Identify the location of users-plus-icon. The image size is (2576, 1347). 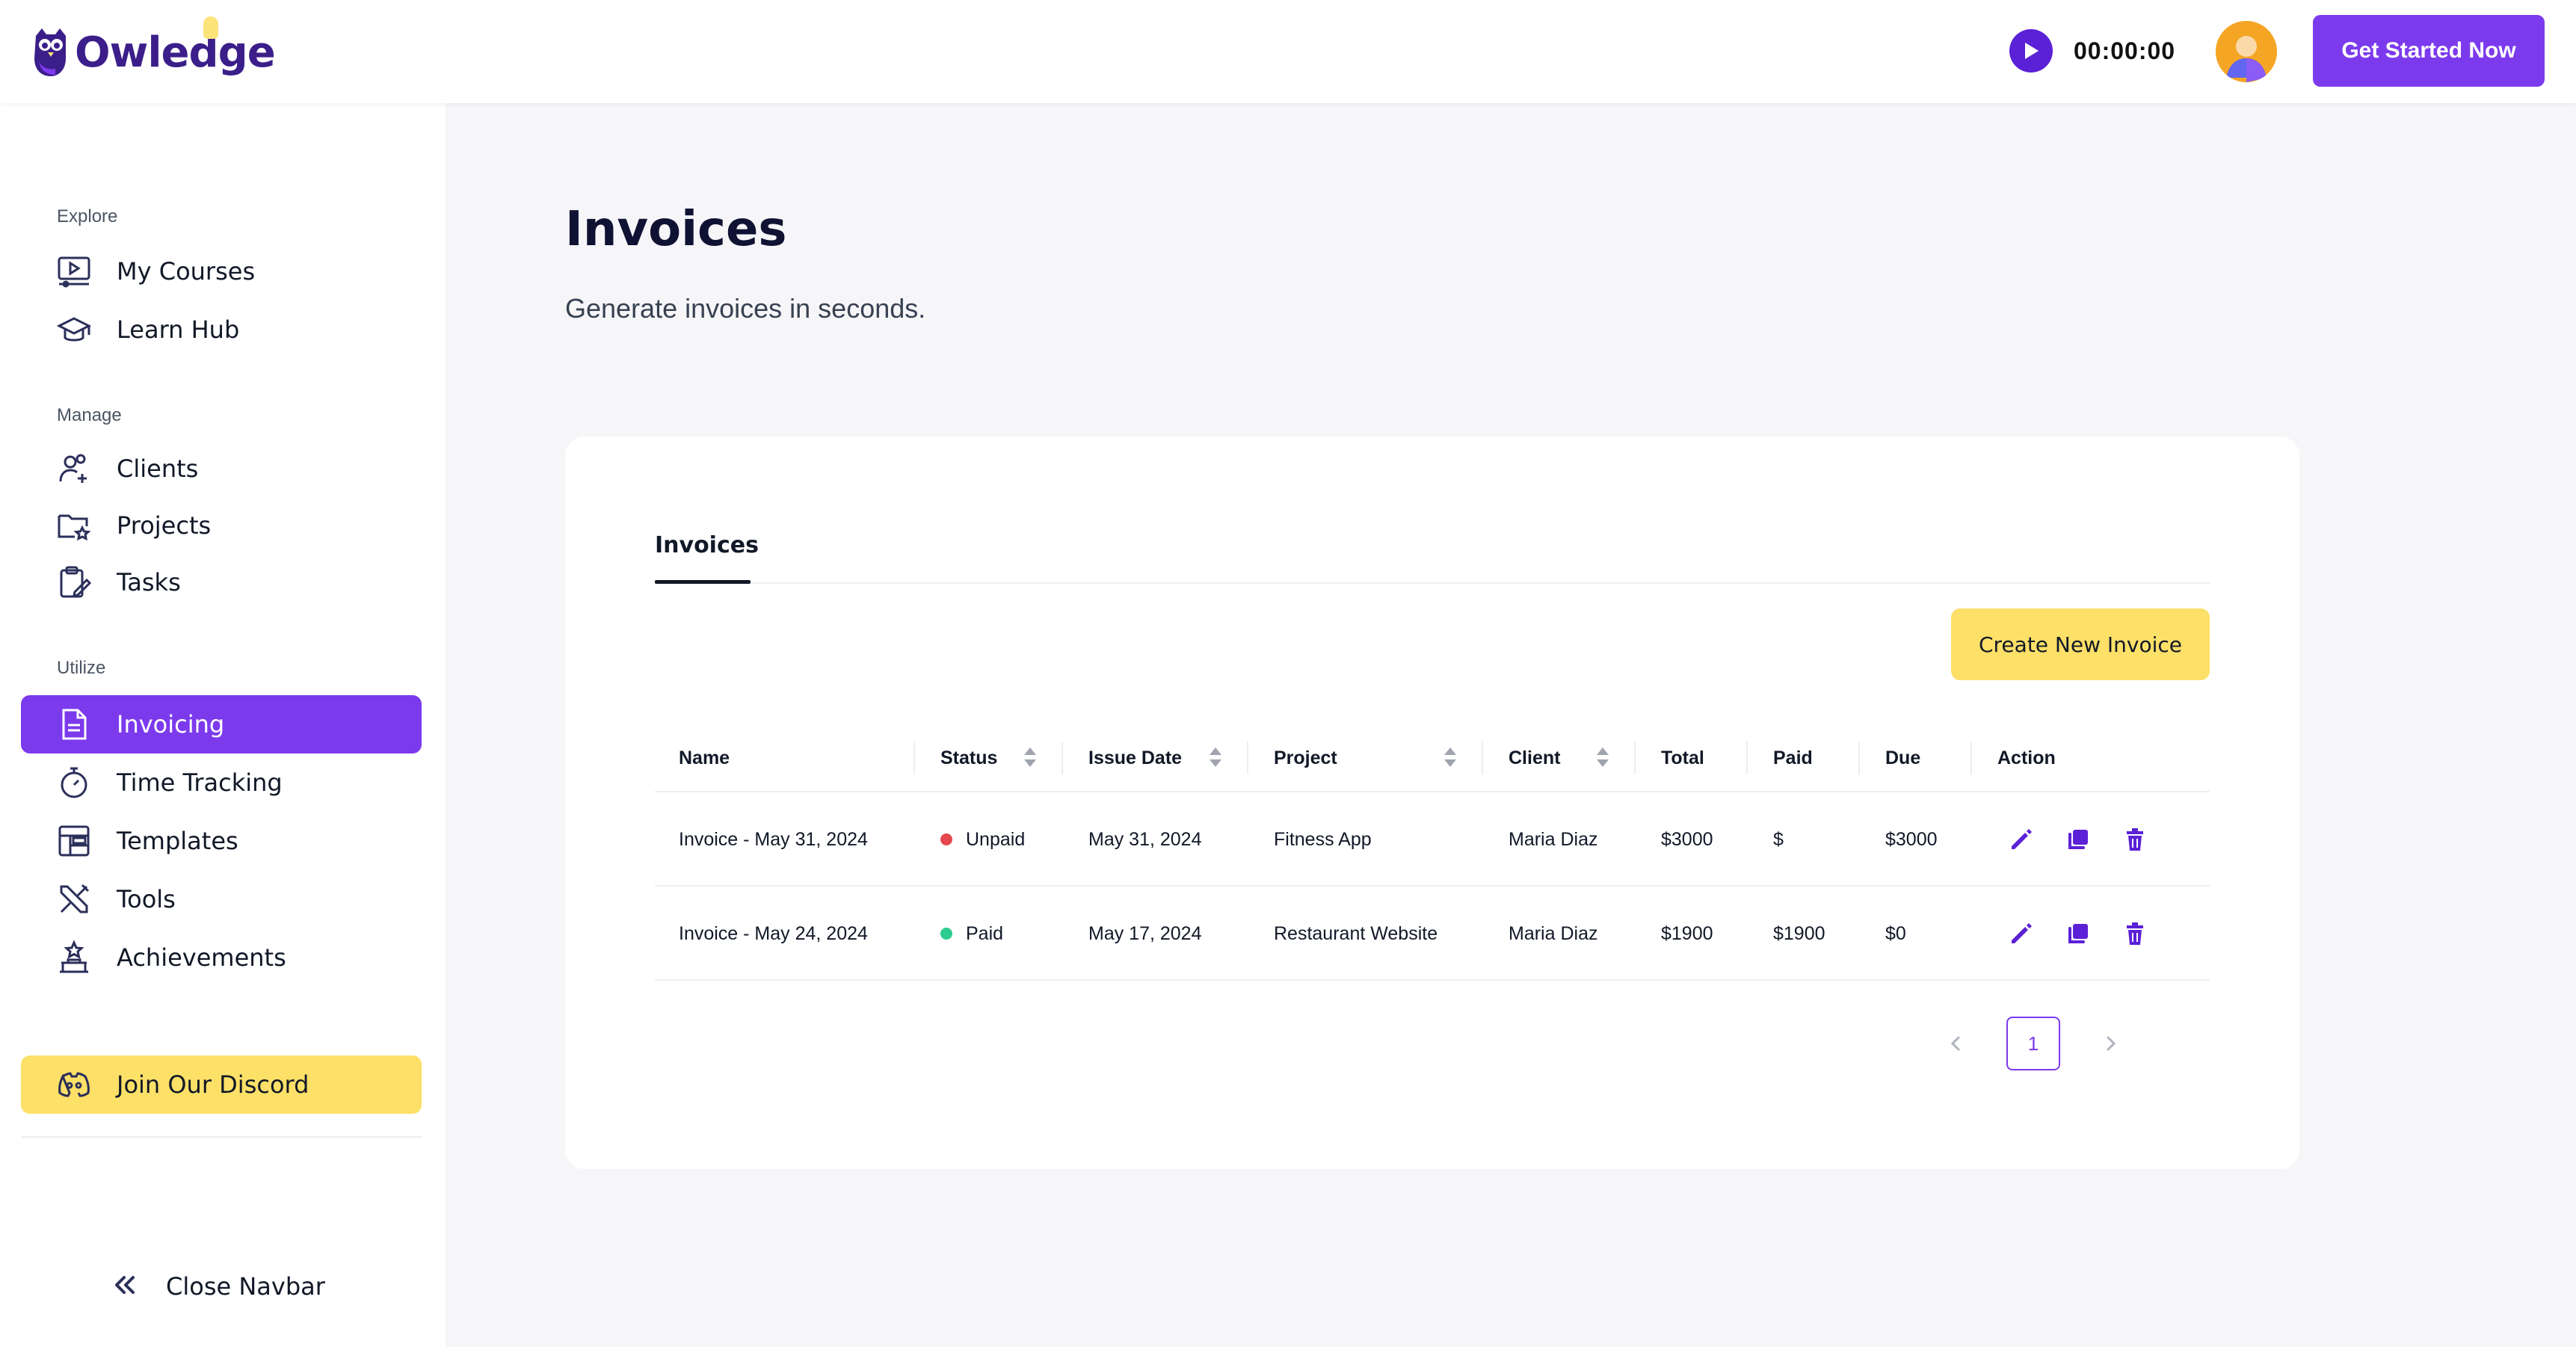
(74, 469).